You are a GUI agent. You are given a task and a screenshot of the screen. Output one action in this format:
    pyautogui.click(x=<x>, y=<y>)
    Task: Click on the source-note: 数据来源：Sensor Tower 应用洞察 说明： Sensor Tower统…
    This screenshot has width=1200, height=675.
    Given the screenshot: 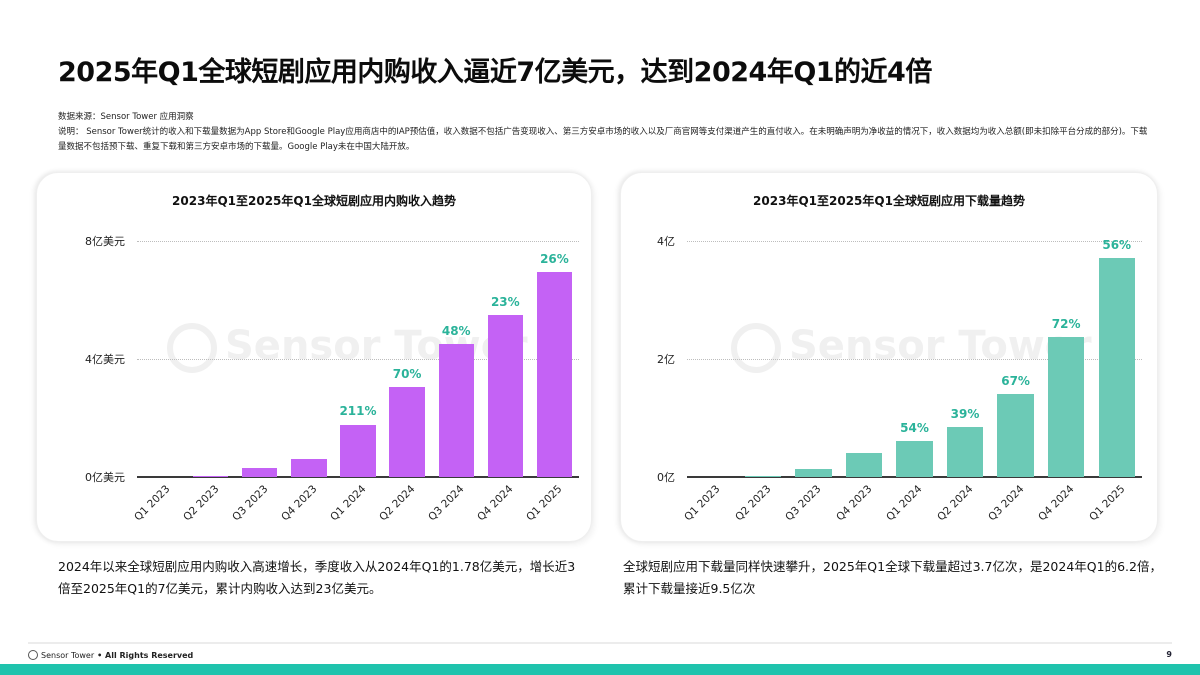 What is the action you would take?
    pyautogui.click(x=603, y=132)
    